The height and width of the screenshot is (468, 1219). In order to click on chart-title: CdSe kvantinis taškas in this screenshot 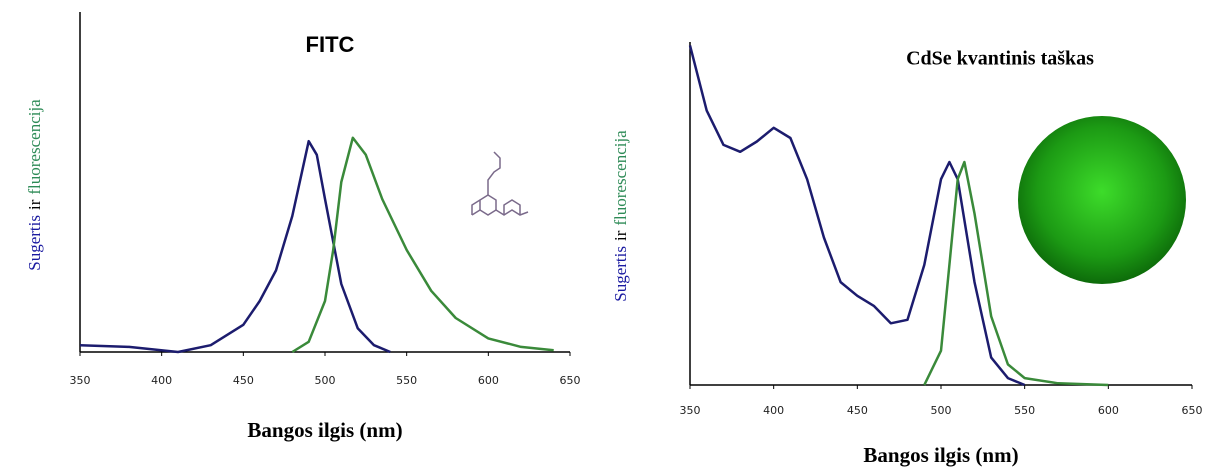, I will do `click(1000, 59)`.